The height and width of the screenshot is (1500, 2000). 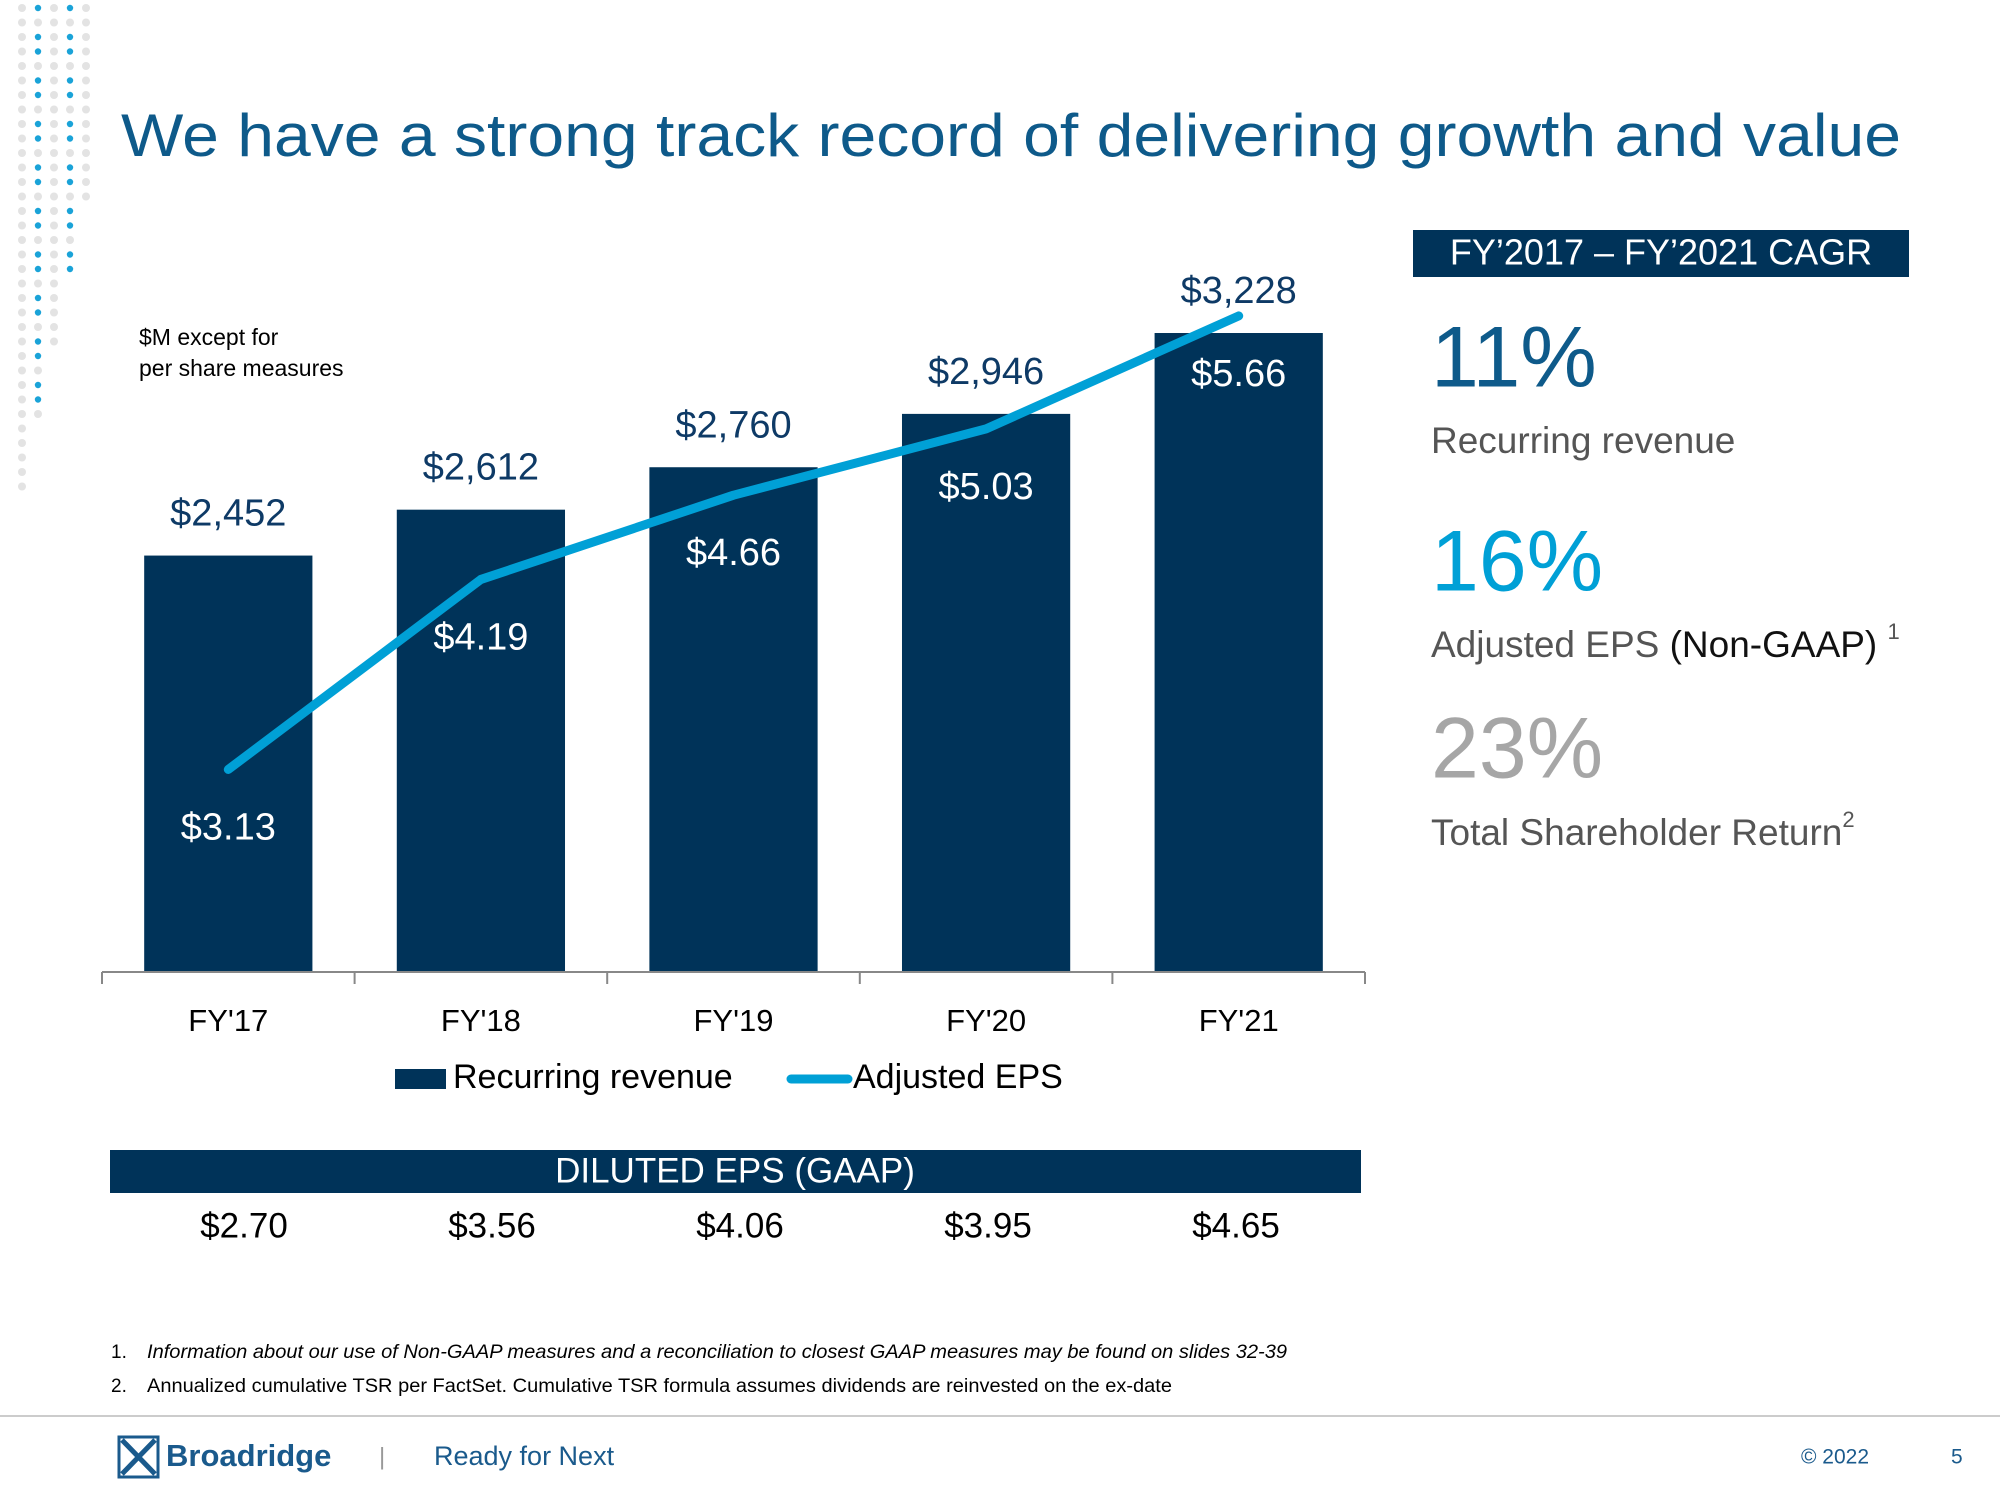 What do you see at coordinates (119, 1386) in the screenshot?
I see `footnote-number: 2.` at bounding box center [119, 1386].